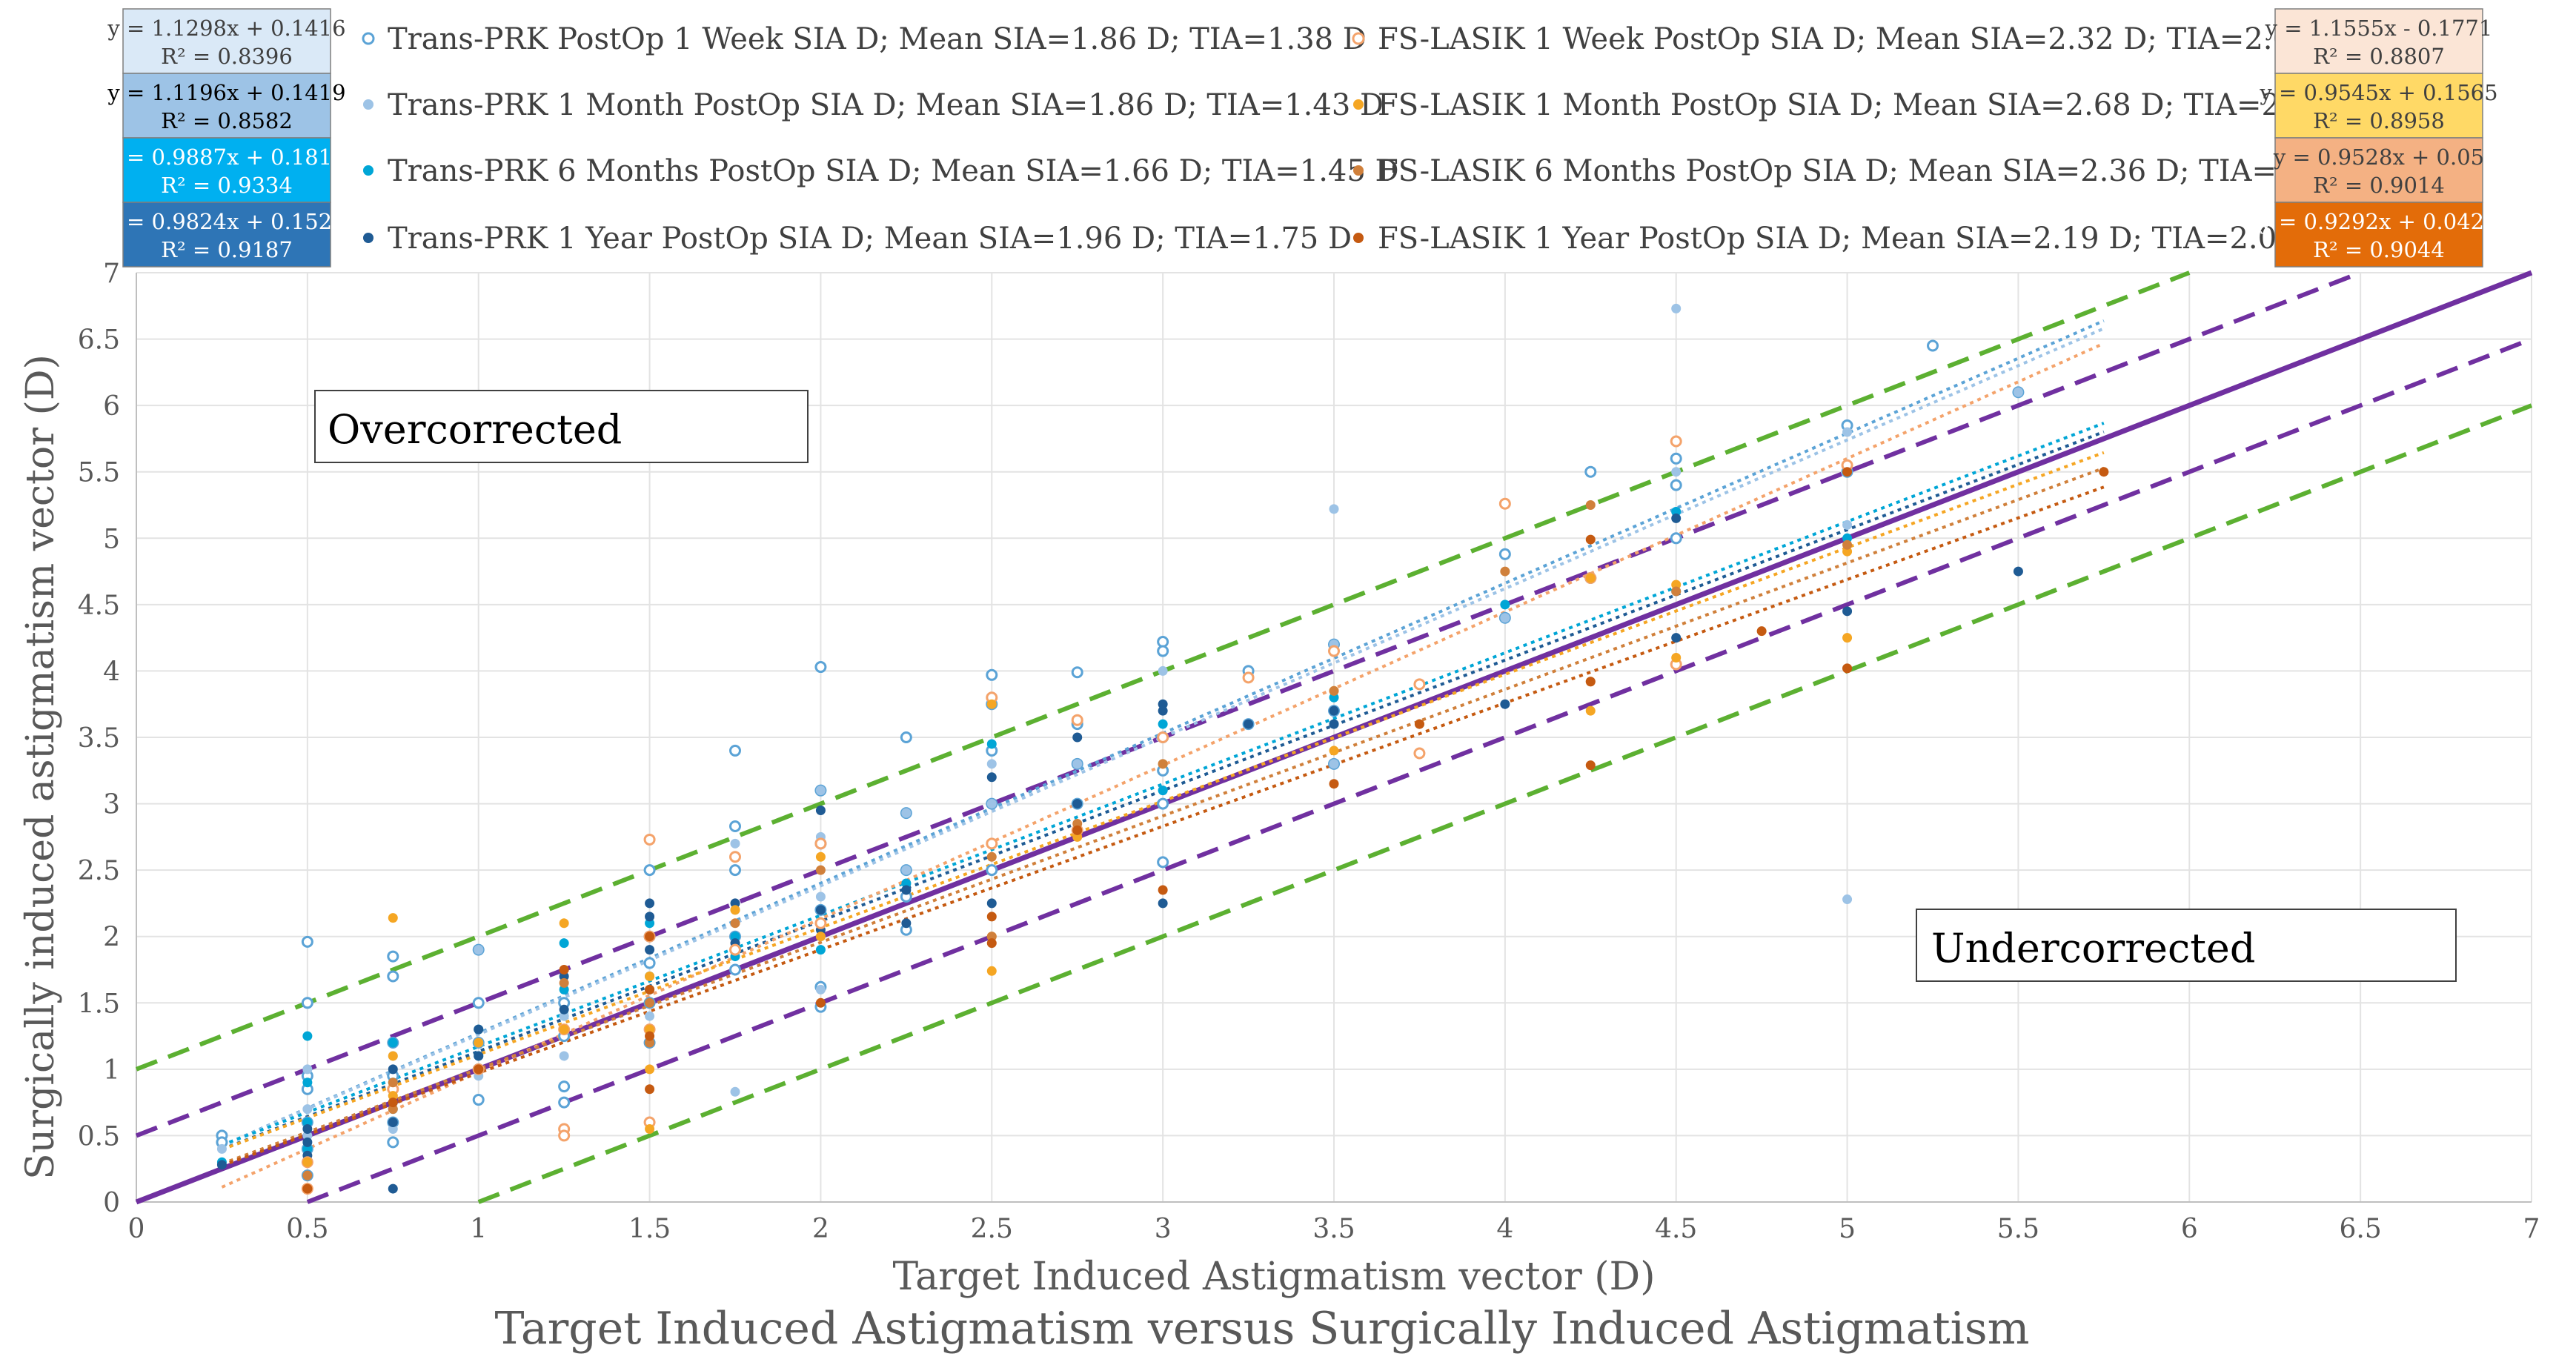 The height and width of the screenshot is (1368, 2576). I want to click on trendline-equation: y = 0.9528x + 0.05, so click(2378, 157).